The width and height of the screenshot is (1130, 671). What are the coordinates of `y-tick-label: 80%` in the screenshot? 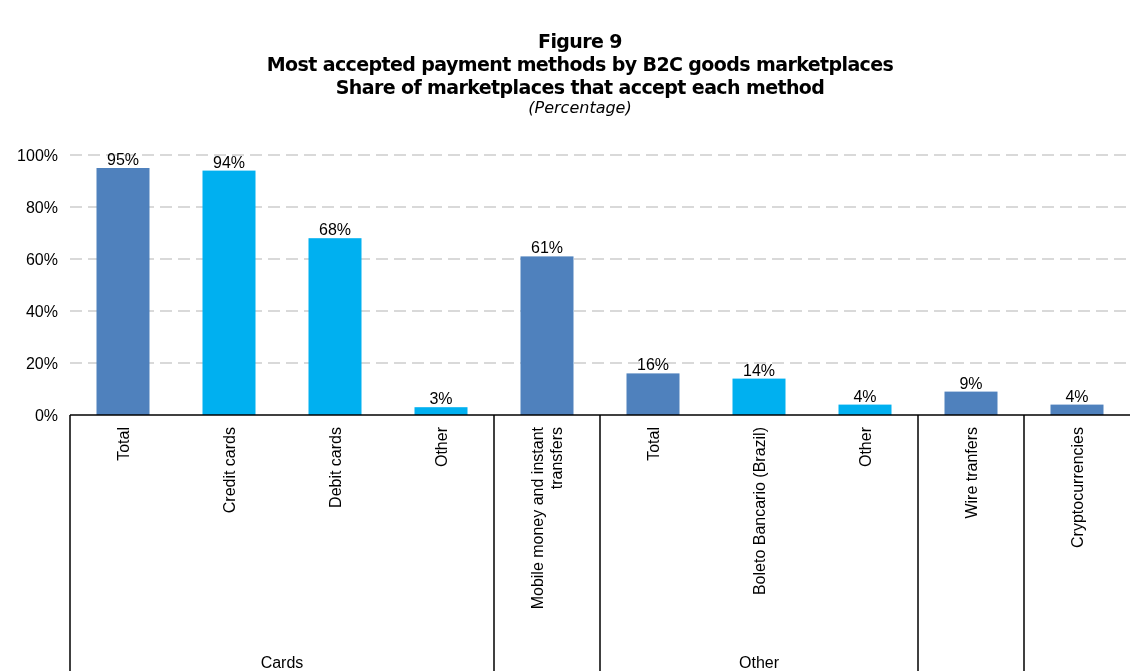 It's located at (41, 207).